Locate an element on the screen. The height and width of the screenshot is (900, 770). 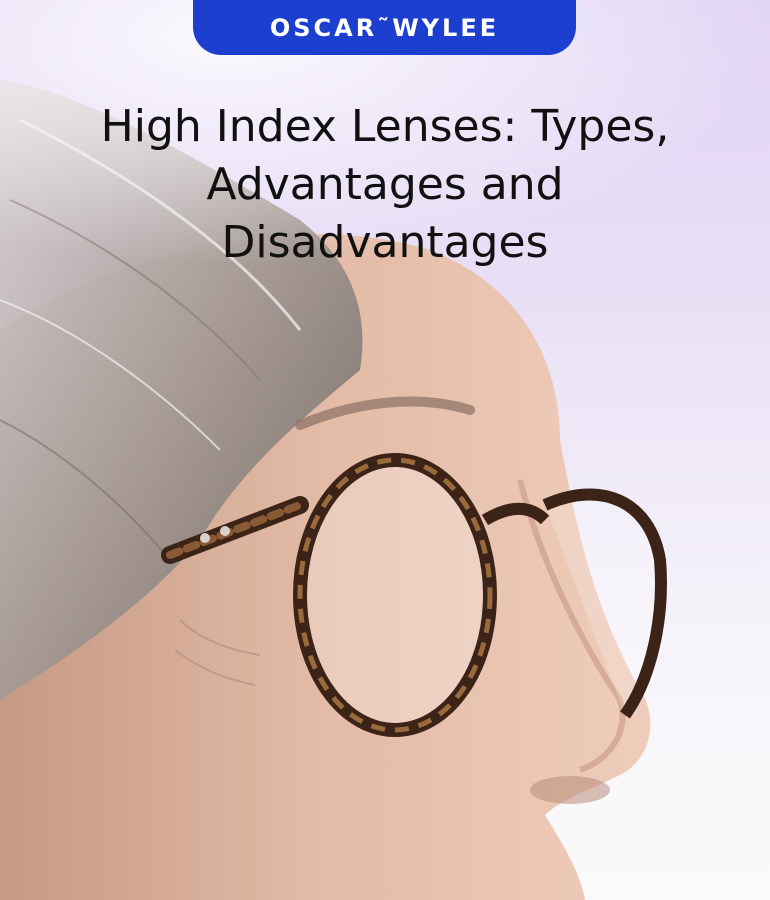
eyebrow-shape is located at coordinates (385, 413).